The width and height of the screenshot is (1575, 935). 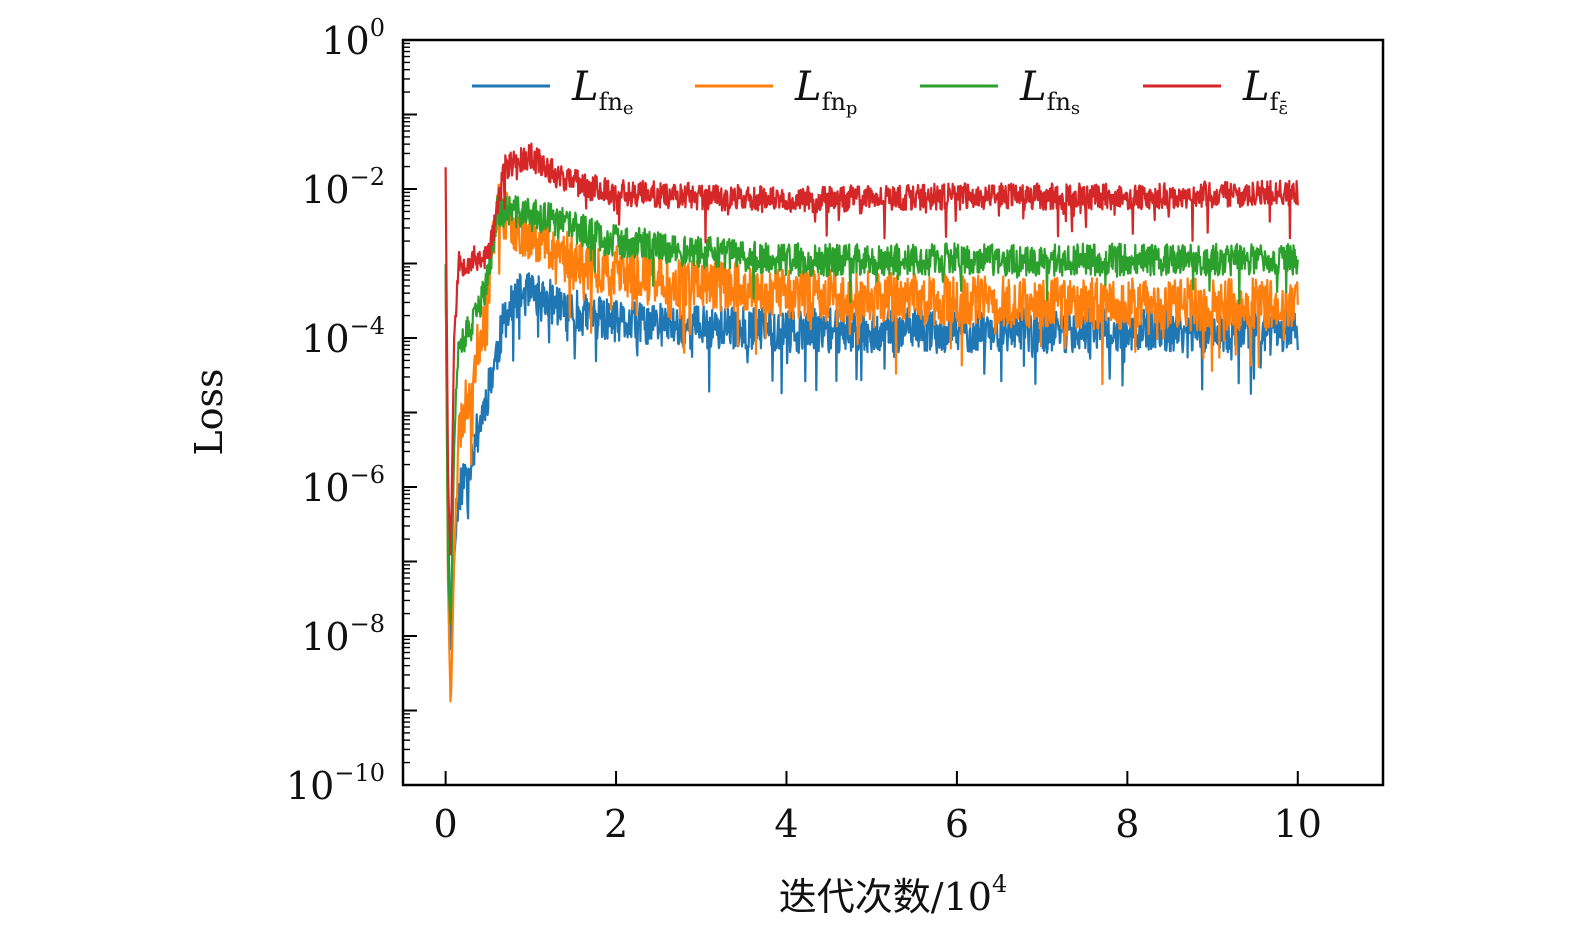 What do you see at coordinates (878, 824) in the screenshot?
I see `x-tick-labels: 0 2 4 6 8 10` at bounding box center [878, 824].